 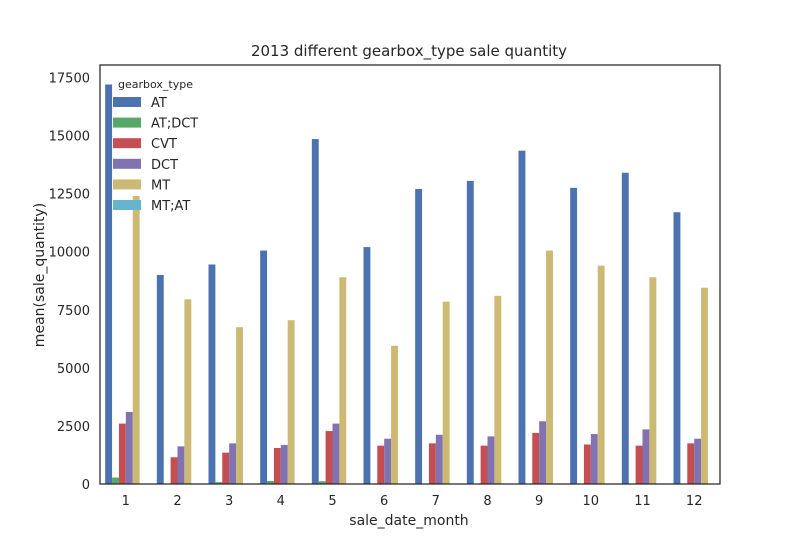 I want to click on x-axis-title: sale_date_month, so click(x=408, y=521).